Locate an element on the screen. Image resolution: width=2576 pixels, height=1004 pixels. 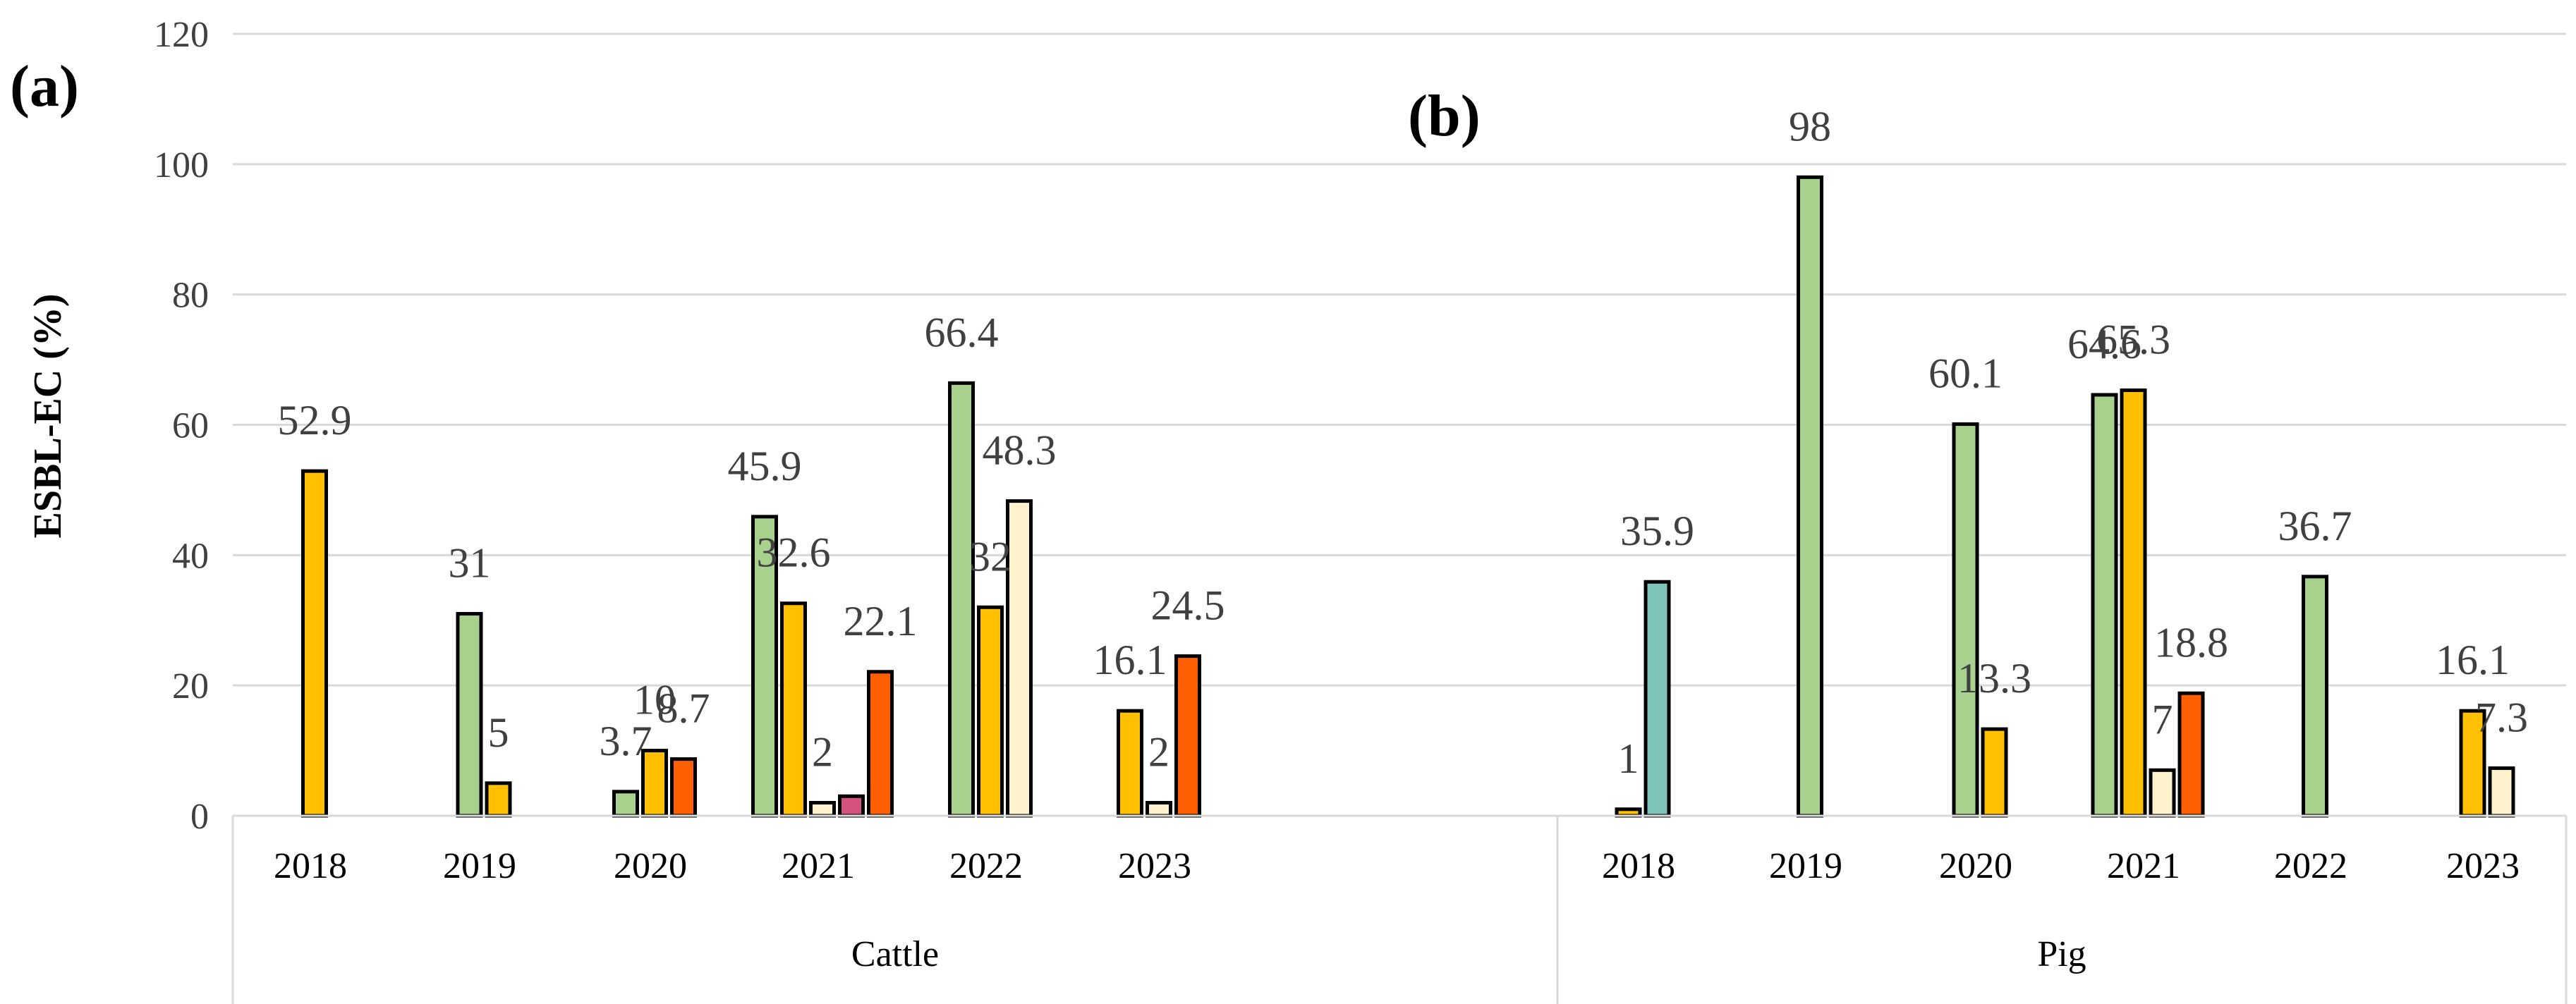
data-label: 60.1 is located at coordinates (1965, 374).